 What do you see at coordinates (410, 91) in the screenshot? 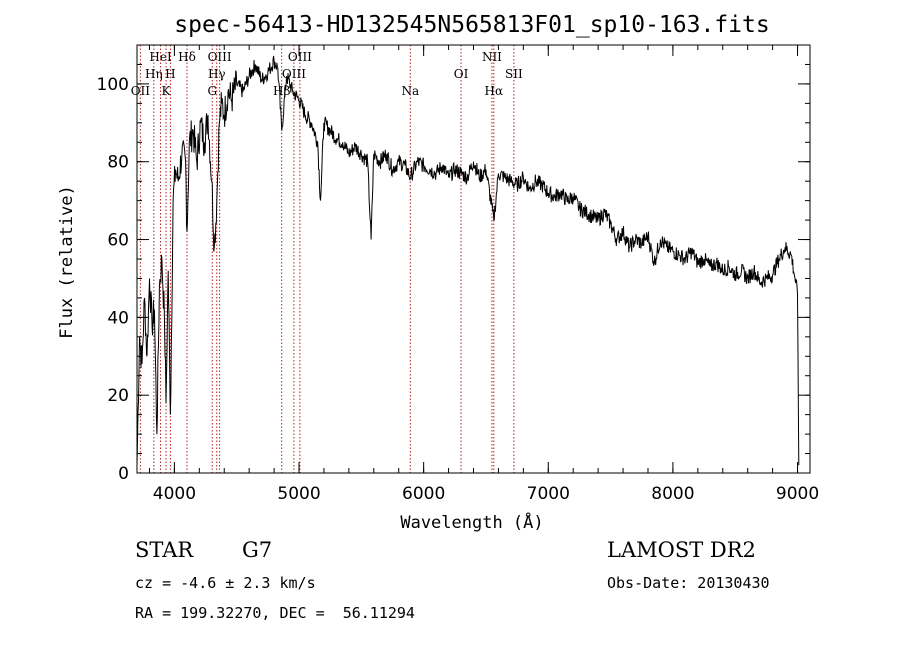
I see `spectral-line-label: Na` at bounding box center [410, 91].